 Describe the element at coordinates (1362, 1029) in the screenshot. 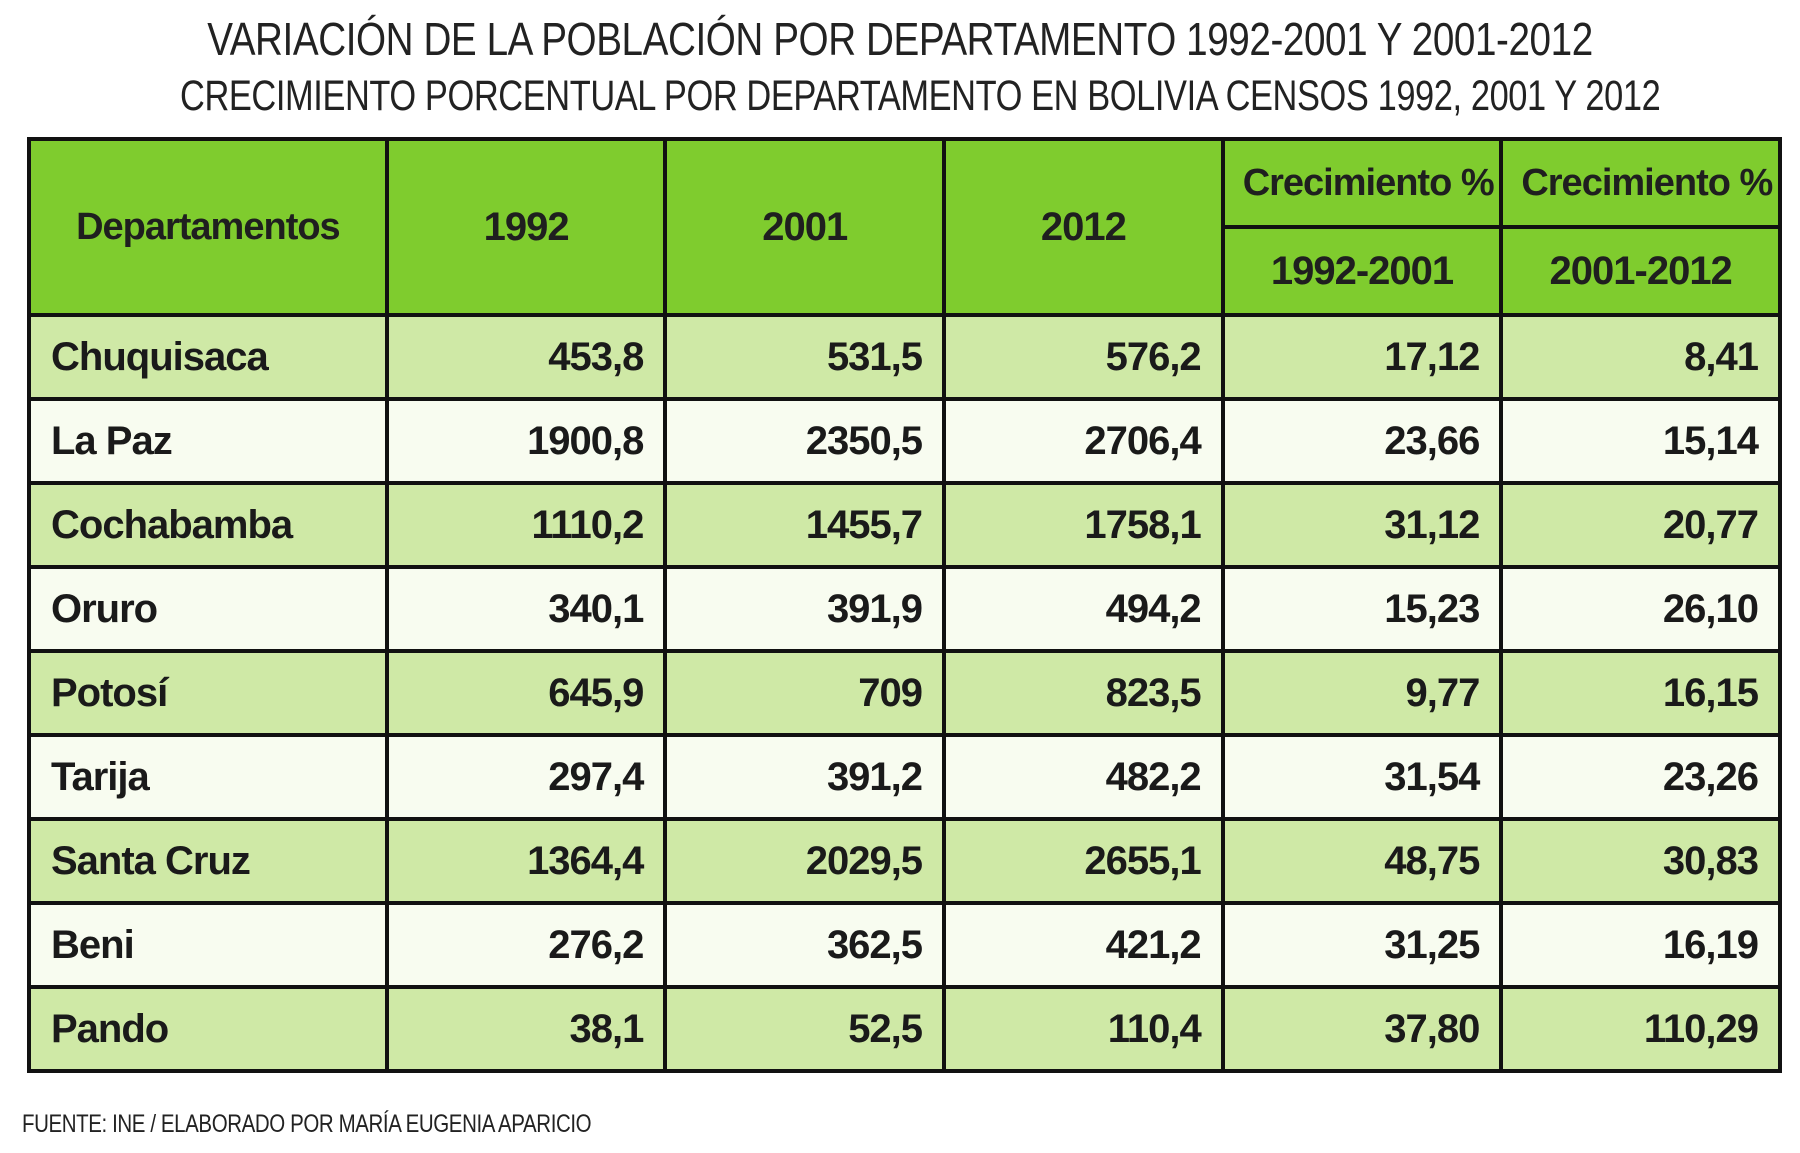

I see `cell-growth-1992-2001: 37,80` at that location.